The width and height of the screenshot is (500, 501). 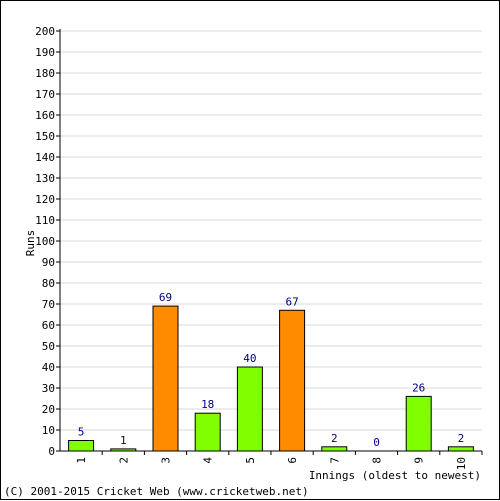 I want to click on y-tick-label: 40, so click(x=48, y=367).